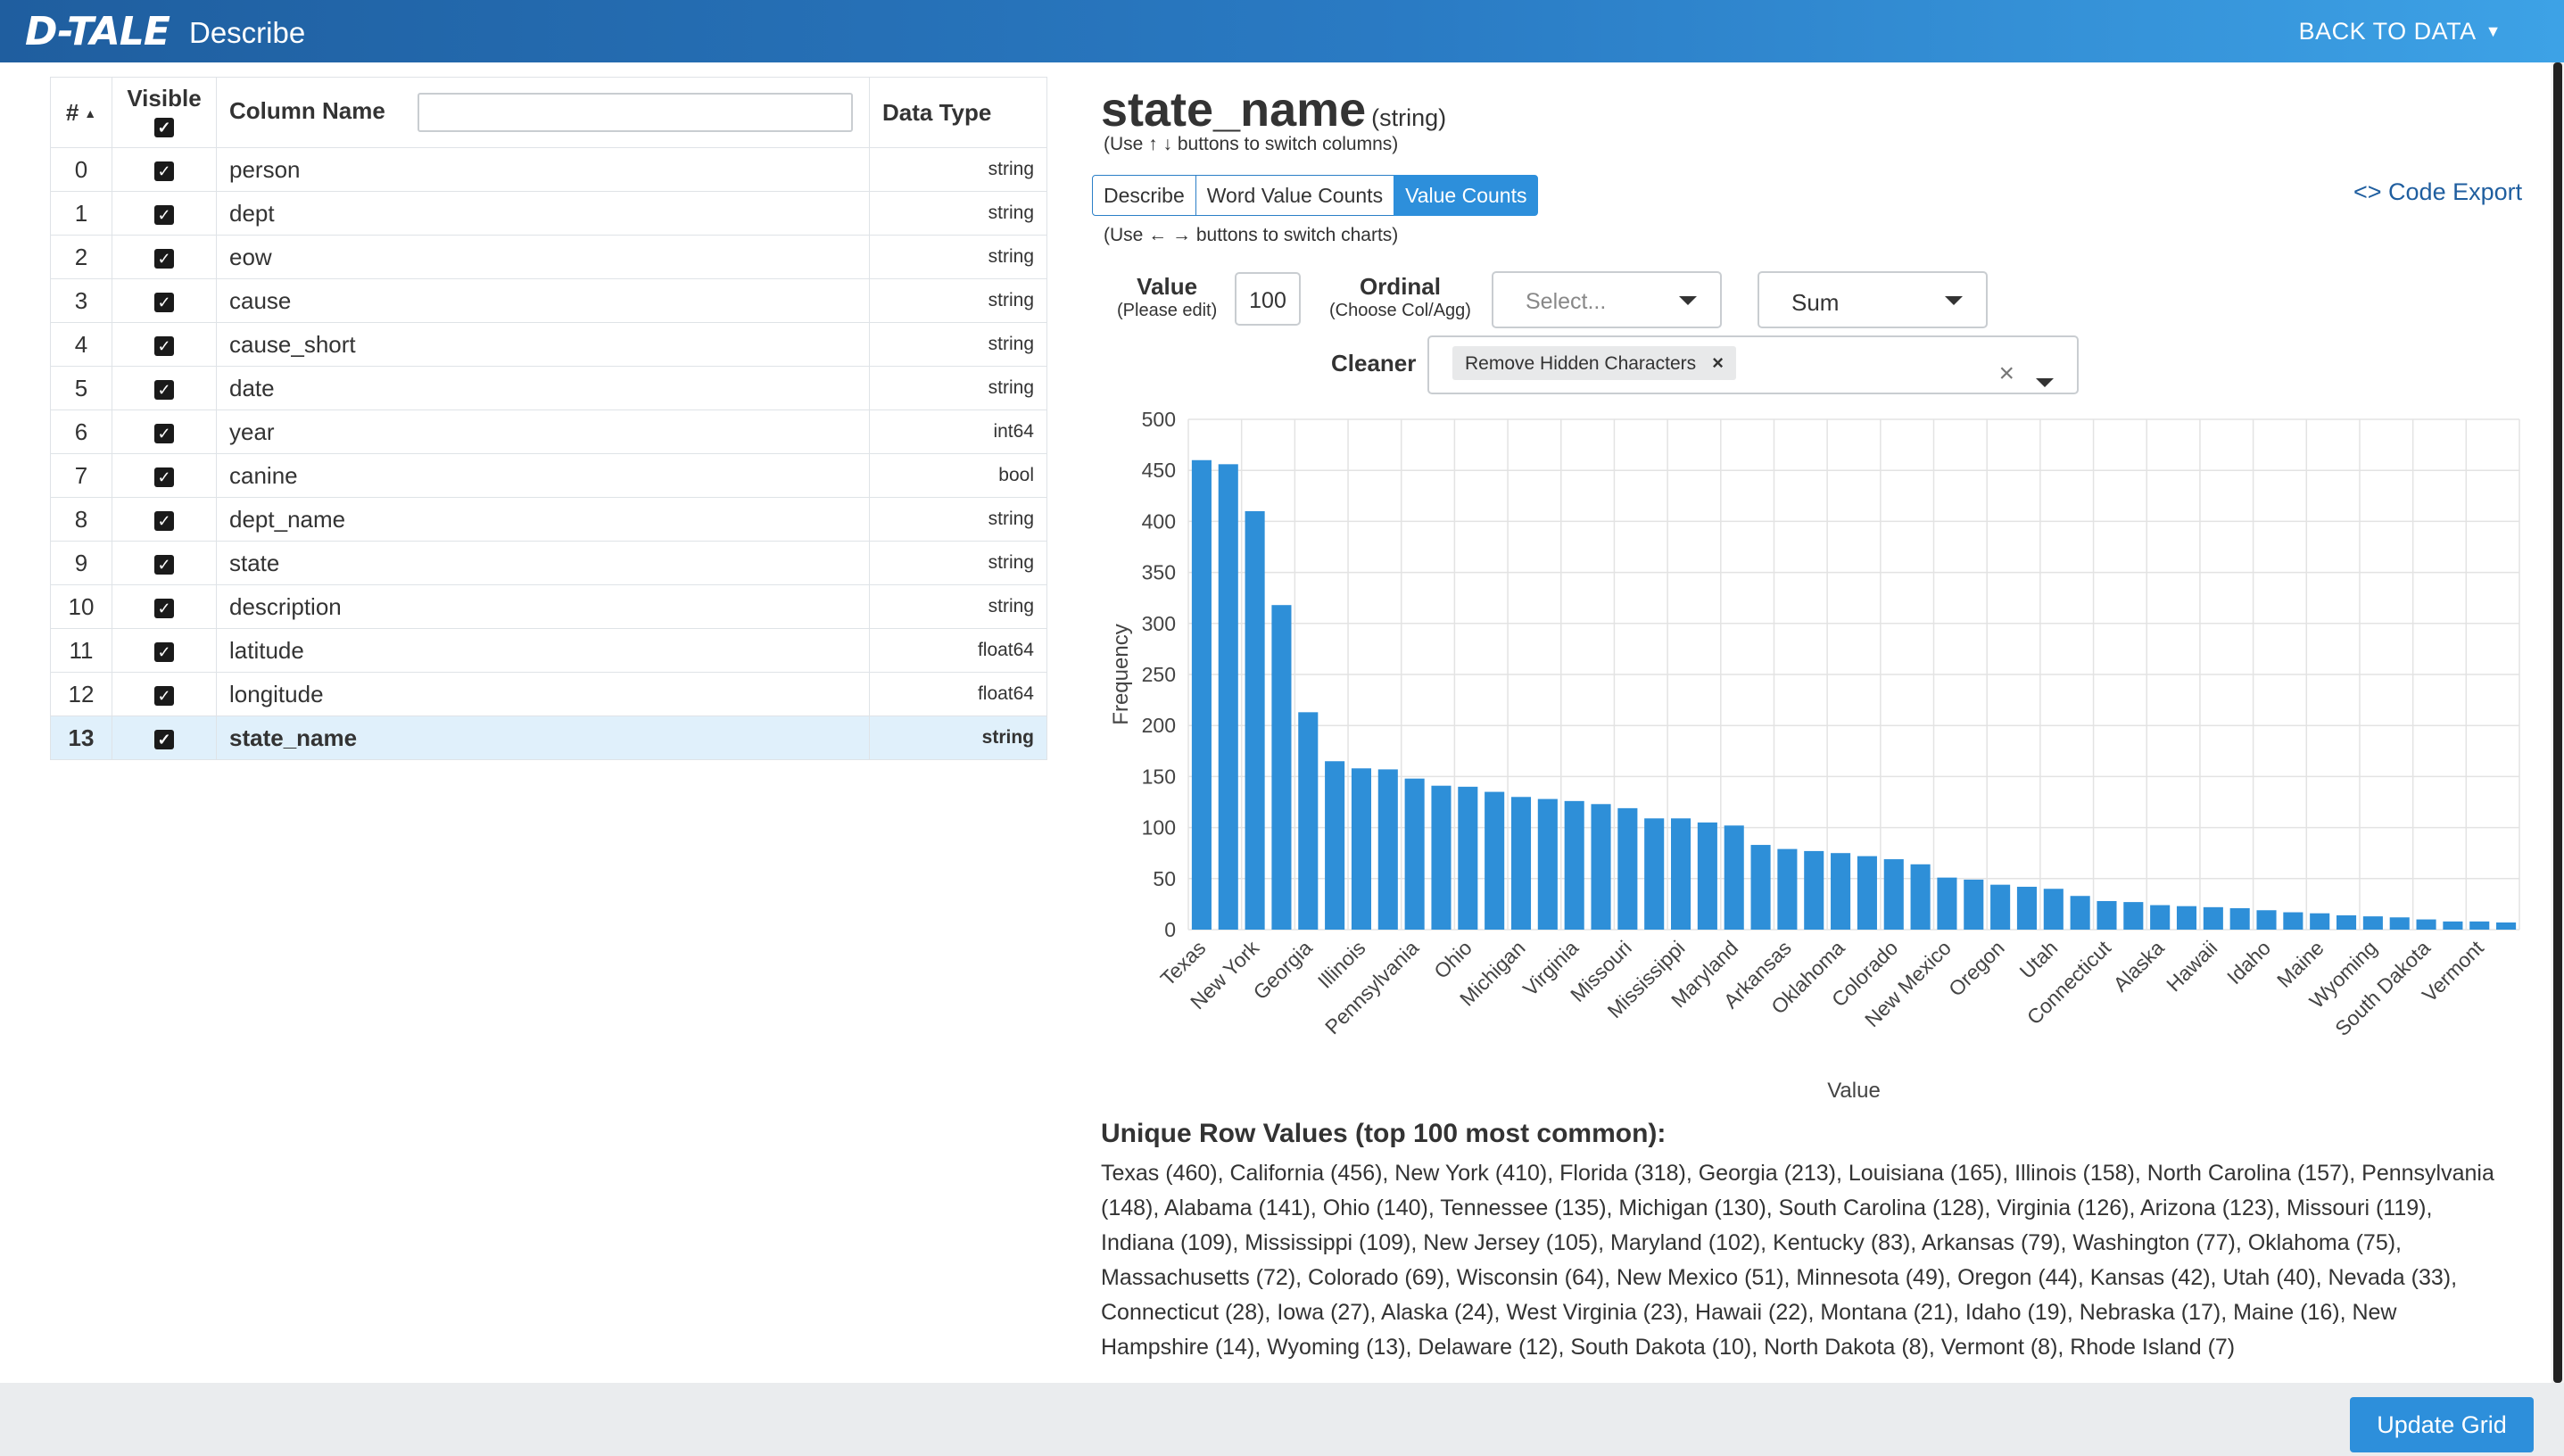 This screenshot has height=1456, width=2564. Describe the element at coordinates (81, 519) in the screenshot. I see `row-index: 8` at that location.